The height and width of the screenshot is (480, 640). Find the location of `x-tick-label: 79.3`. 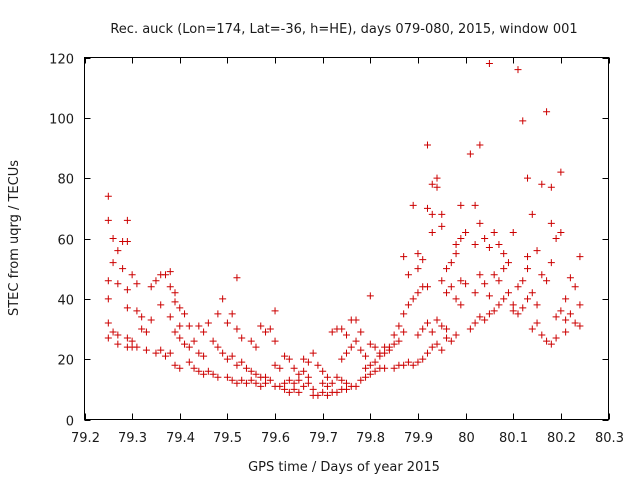

x-tick-label: 79.3 is located at coordinates (132, 438).